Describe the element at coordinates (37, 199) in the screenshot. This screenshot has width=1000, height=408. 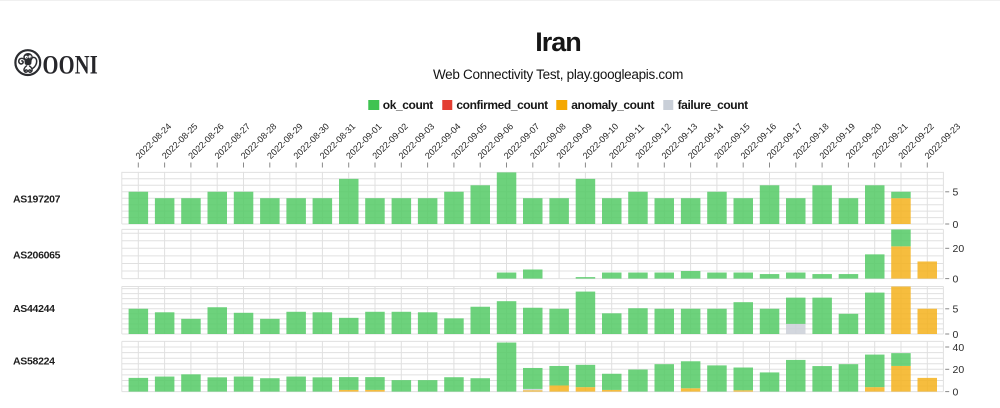
I see `svg-text: AS197207` at that location.